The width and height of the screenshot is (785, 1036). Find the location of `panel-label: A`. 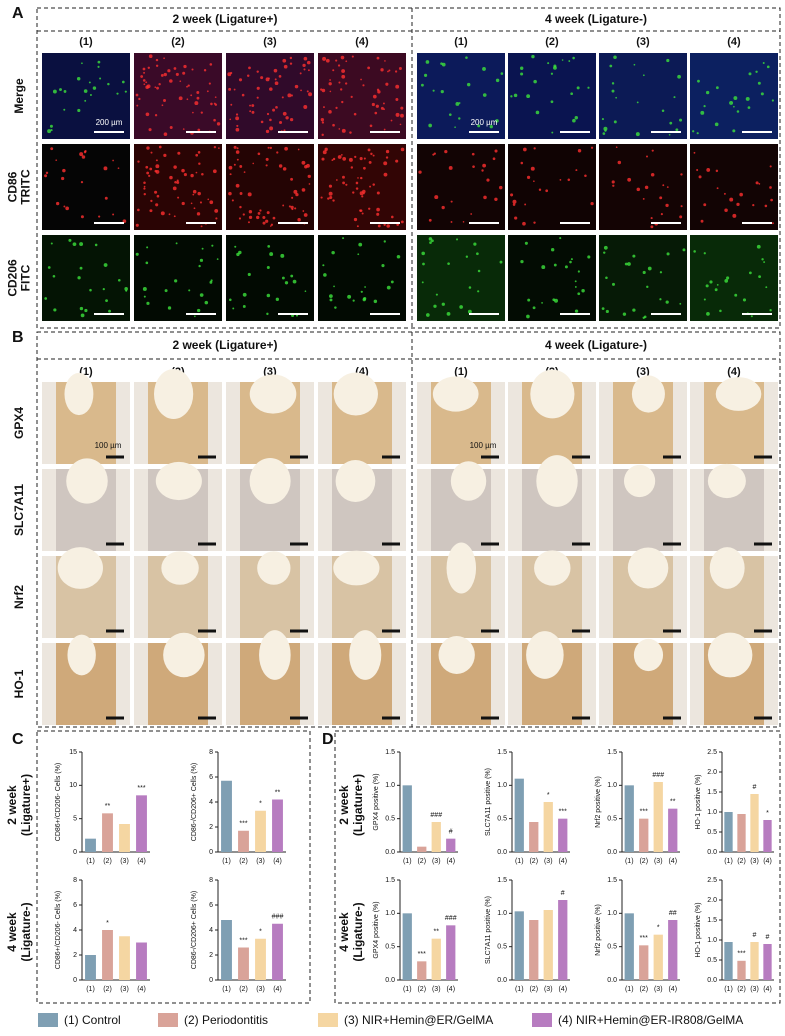

panel-label: A is located at coordinates (18, 13).